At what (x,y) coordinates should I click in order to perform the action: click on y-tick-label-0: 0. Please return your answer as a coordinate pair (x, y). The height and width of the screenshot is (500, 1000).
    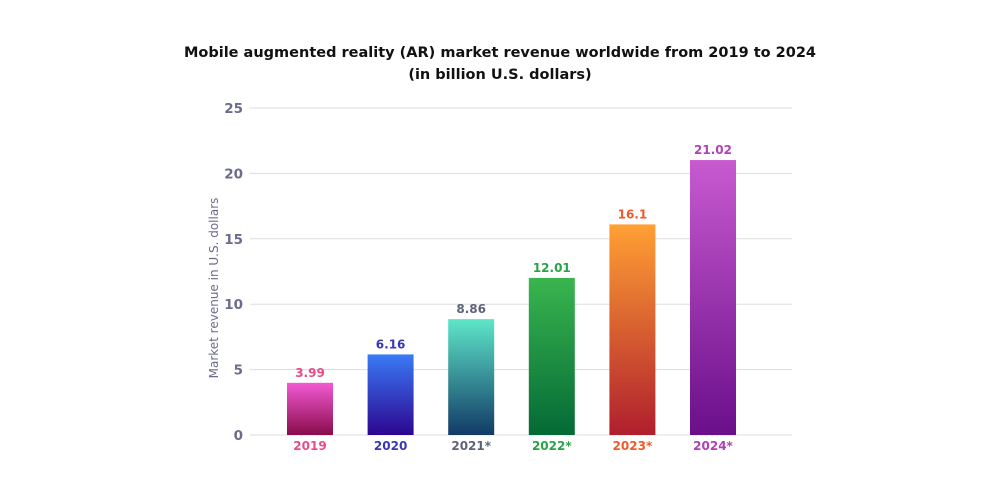
    Looking at the image, I should click on (238, 436).